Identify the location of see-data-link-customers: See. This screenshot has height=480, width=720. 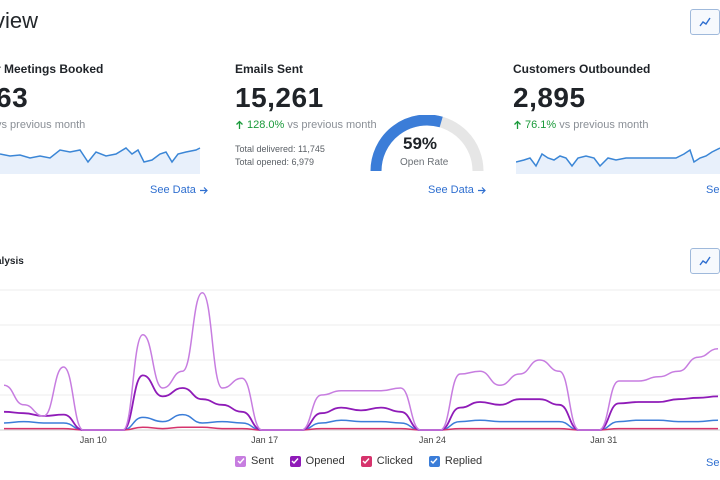
(713, 190).